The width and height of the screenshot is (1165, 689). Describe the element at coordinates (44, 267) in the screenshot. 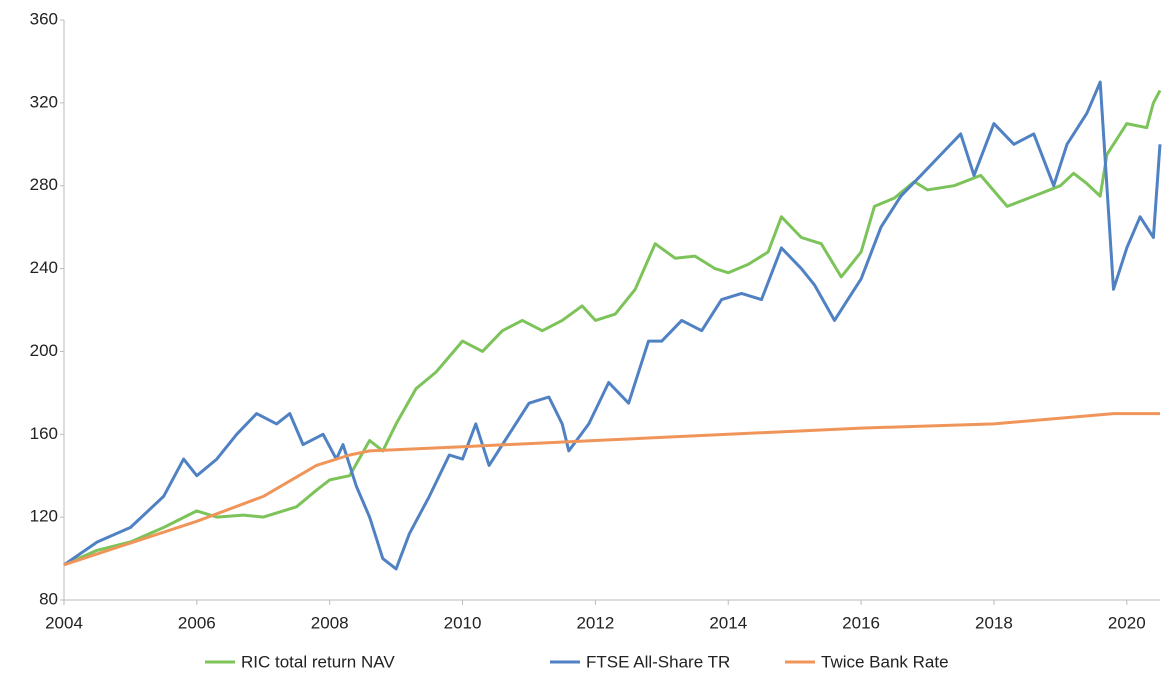

I see `y-tick-label: 240` at that location.